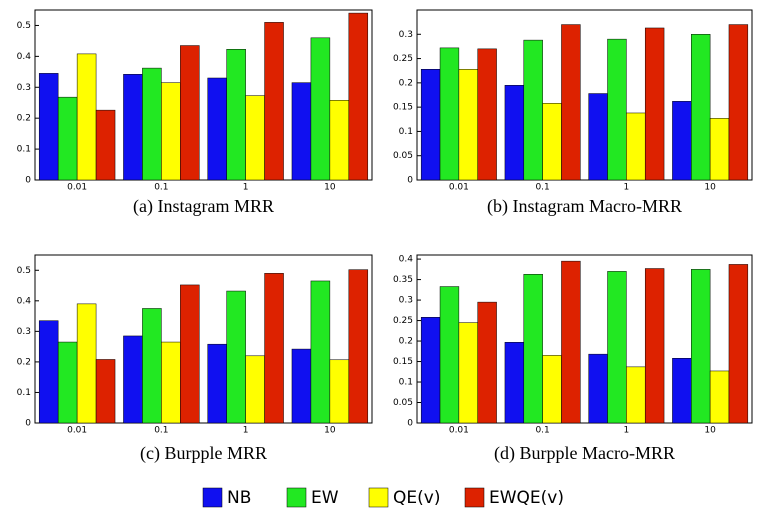 Image resolution: width=759 pixels, height=514 pixels. What do you see at coordinates (526, 498) in the screenshot?
I see `legend-label: EWQE(v)` at bounding box center [526, 498].